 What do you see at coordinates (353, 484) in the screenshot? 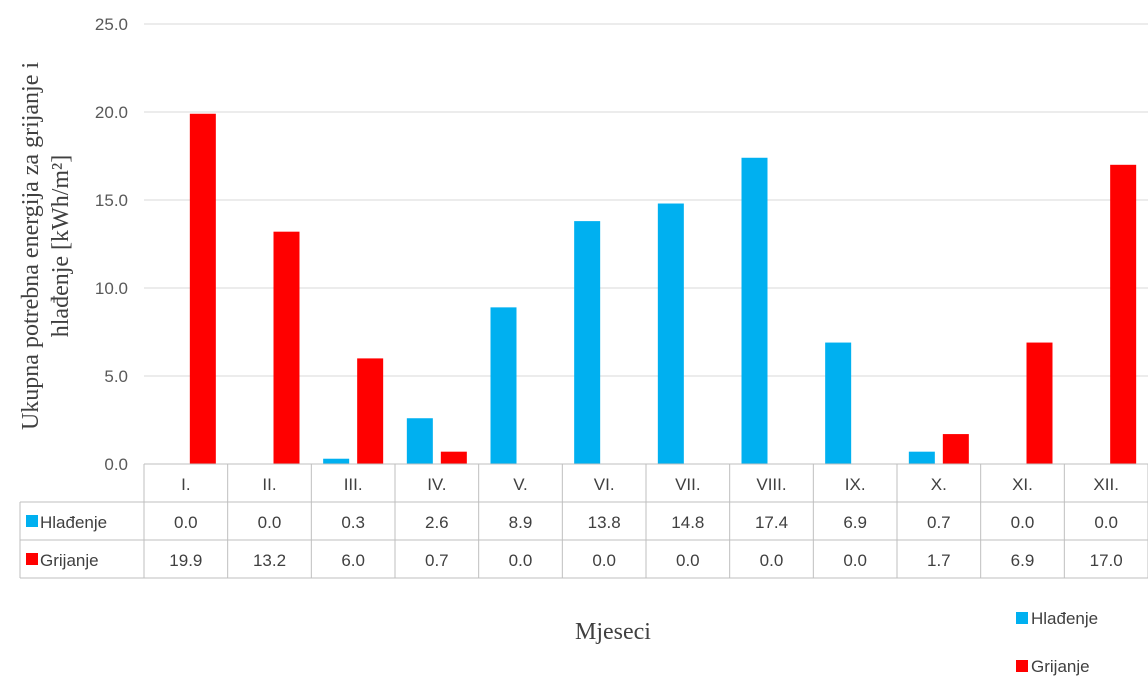
I see `category-label: III.` at bounding box center [353, 484].